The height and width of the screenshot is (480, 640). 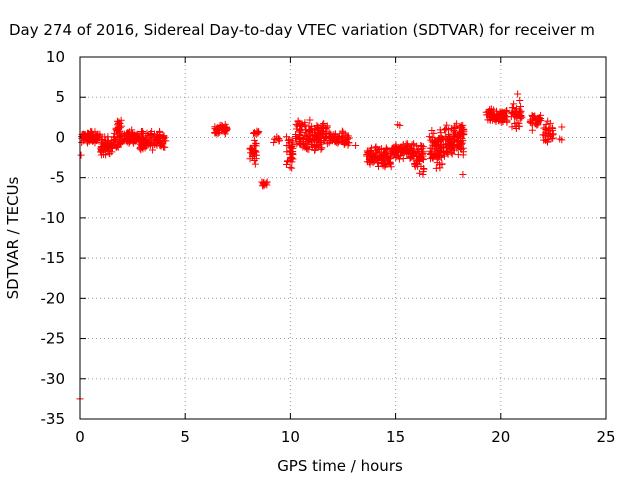 I want to click on x-tick-label: 0, so click(x=80, y=437).